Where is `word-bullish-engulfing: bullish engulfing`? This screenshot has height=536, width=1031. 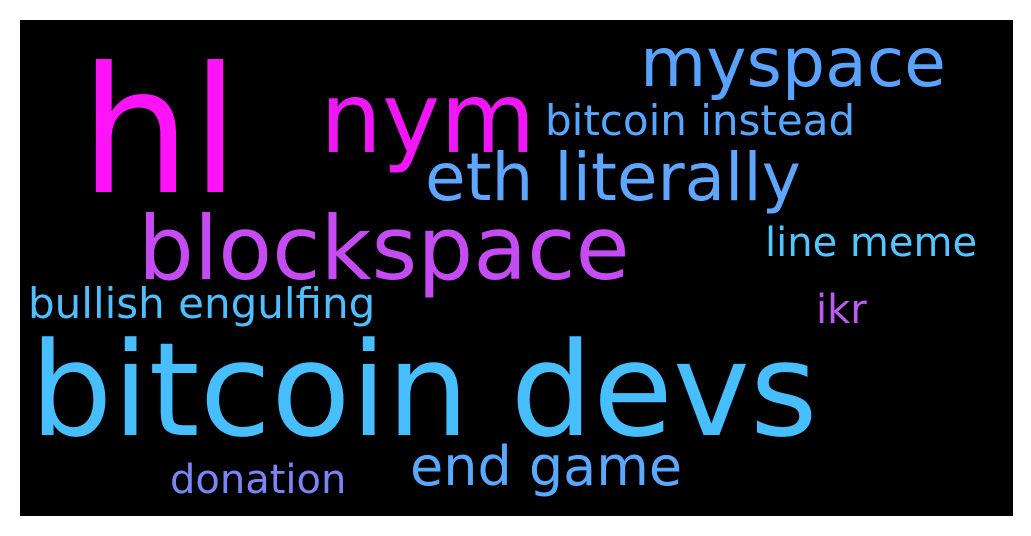
word-bullish-engulfing: bullish engulfing is located at coordinates (202, 303).